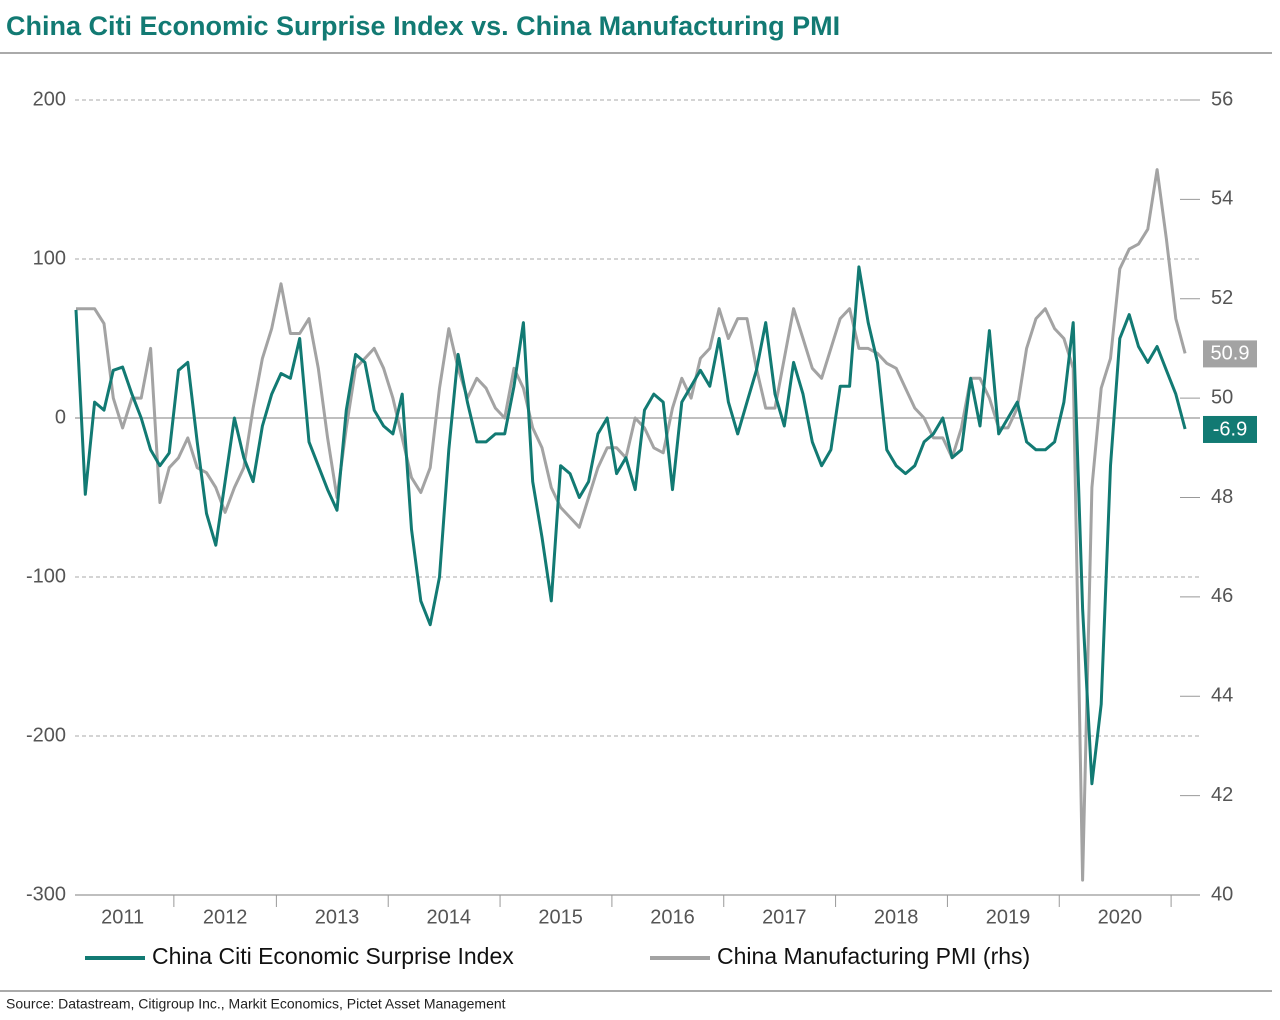 This screenshot has width=1280, height=1020. I want to click on x-tick-label: 2013, so click(337, 917).